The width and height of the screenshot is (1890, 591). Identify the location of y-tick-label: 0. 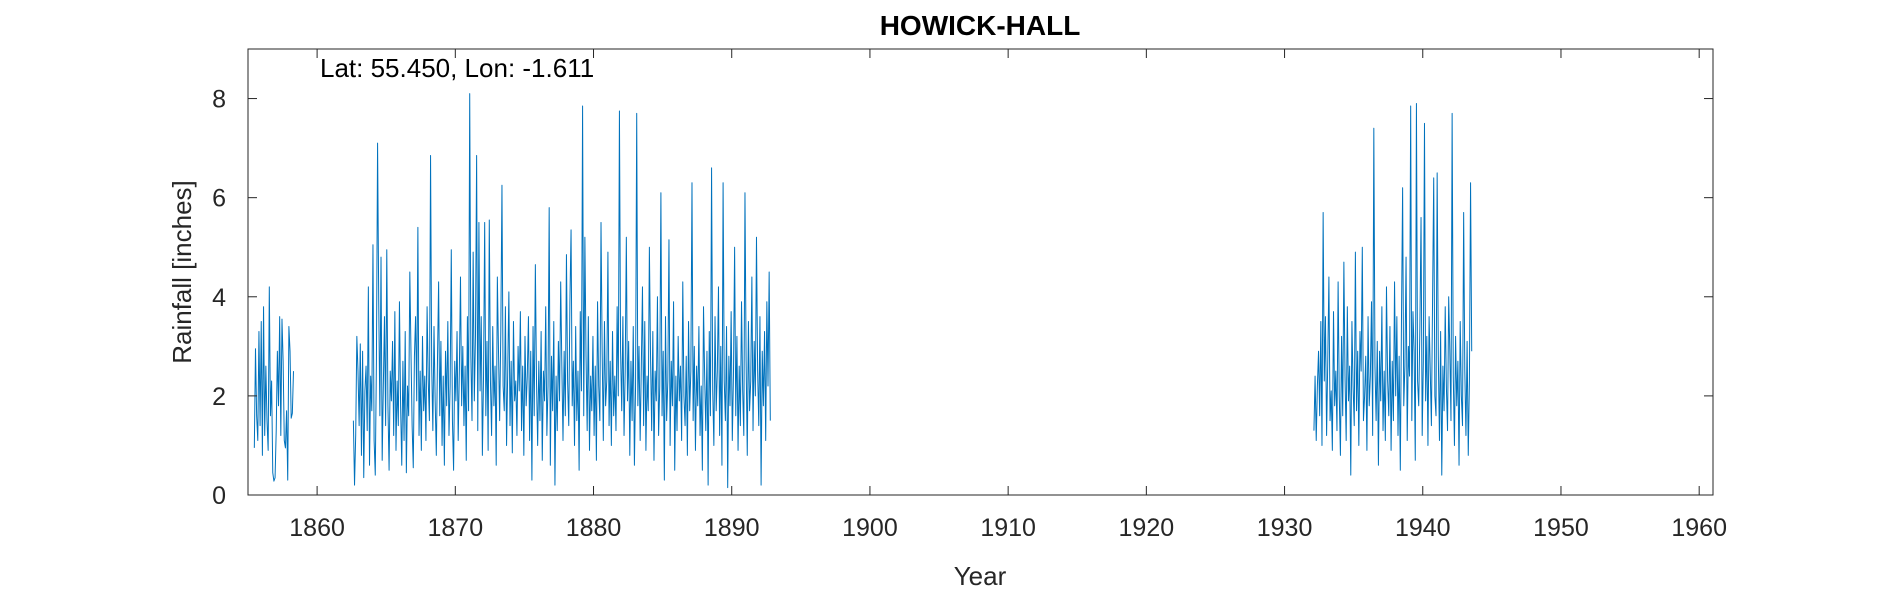
(219, 496).